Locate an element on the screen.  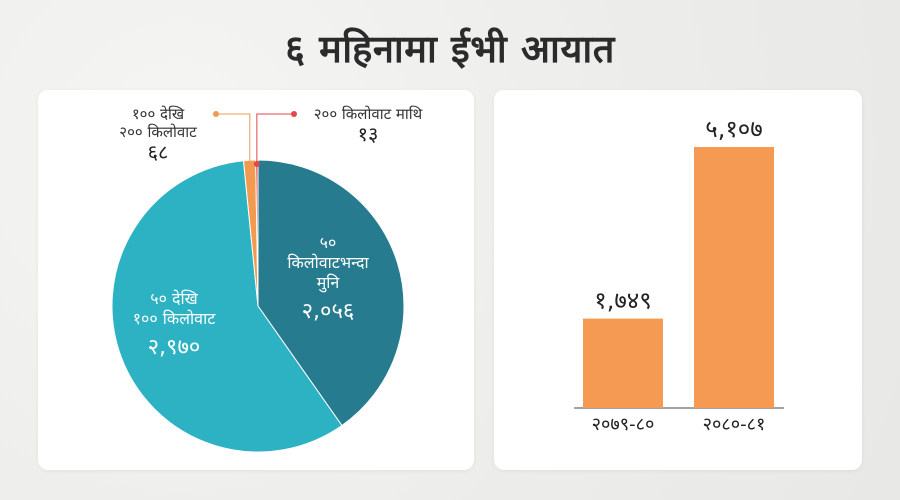
pie-slice is located at coordinates (331, 293).